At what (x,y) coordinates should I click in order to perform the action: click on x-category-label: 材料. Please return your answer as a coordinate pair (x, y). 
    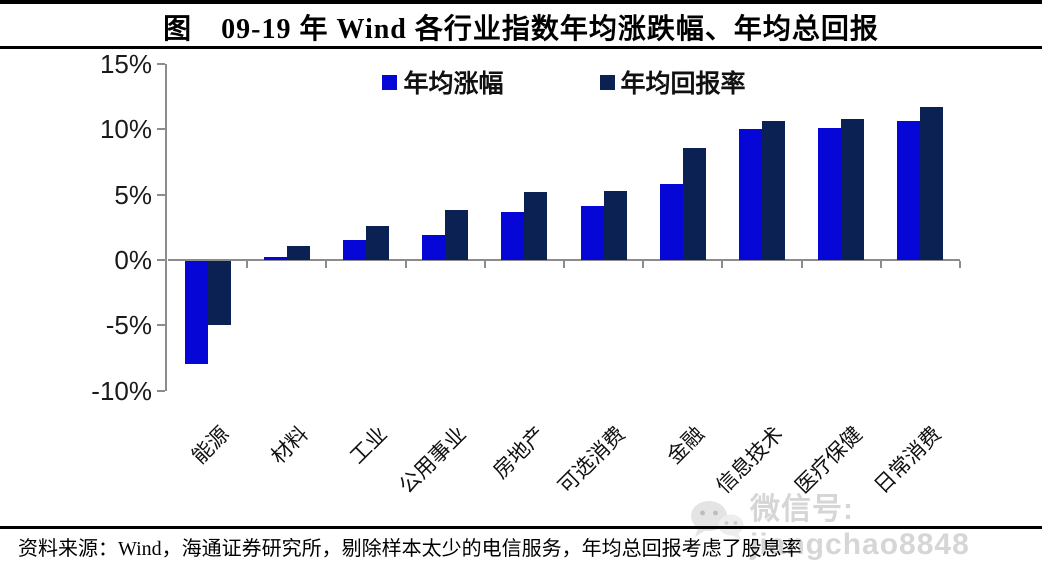
    Looking at the image, I should click on (289, 445).